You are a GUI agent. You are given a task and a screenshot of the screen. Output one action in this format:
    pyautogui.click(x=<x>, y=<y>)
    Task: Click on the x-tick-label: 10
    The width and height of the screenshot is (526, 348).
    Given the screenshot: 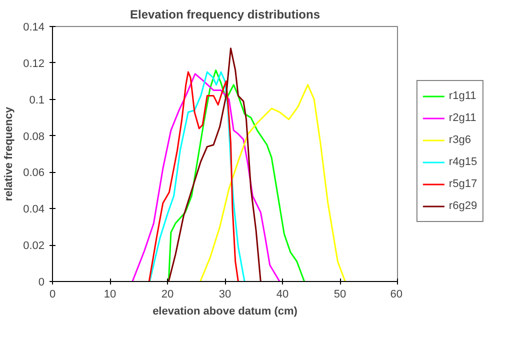 What is the action you would take?
    pyautogui.click(x=110, y=294)
    